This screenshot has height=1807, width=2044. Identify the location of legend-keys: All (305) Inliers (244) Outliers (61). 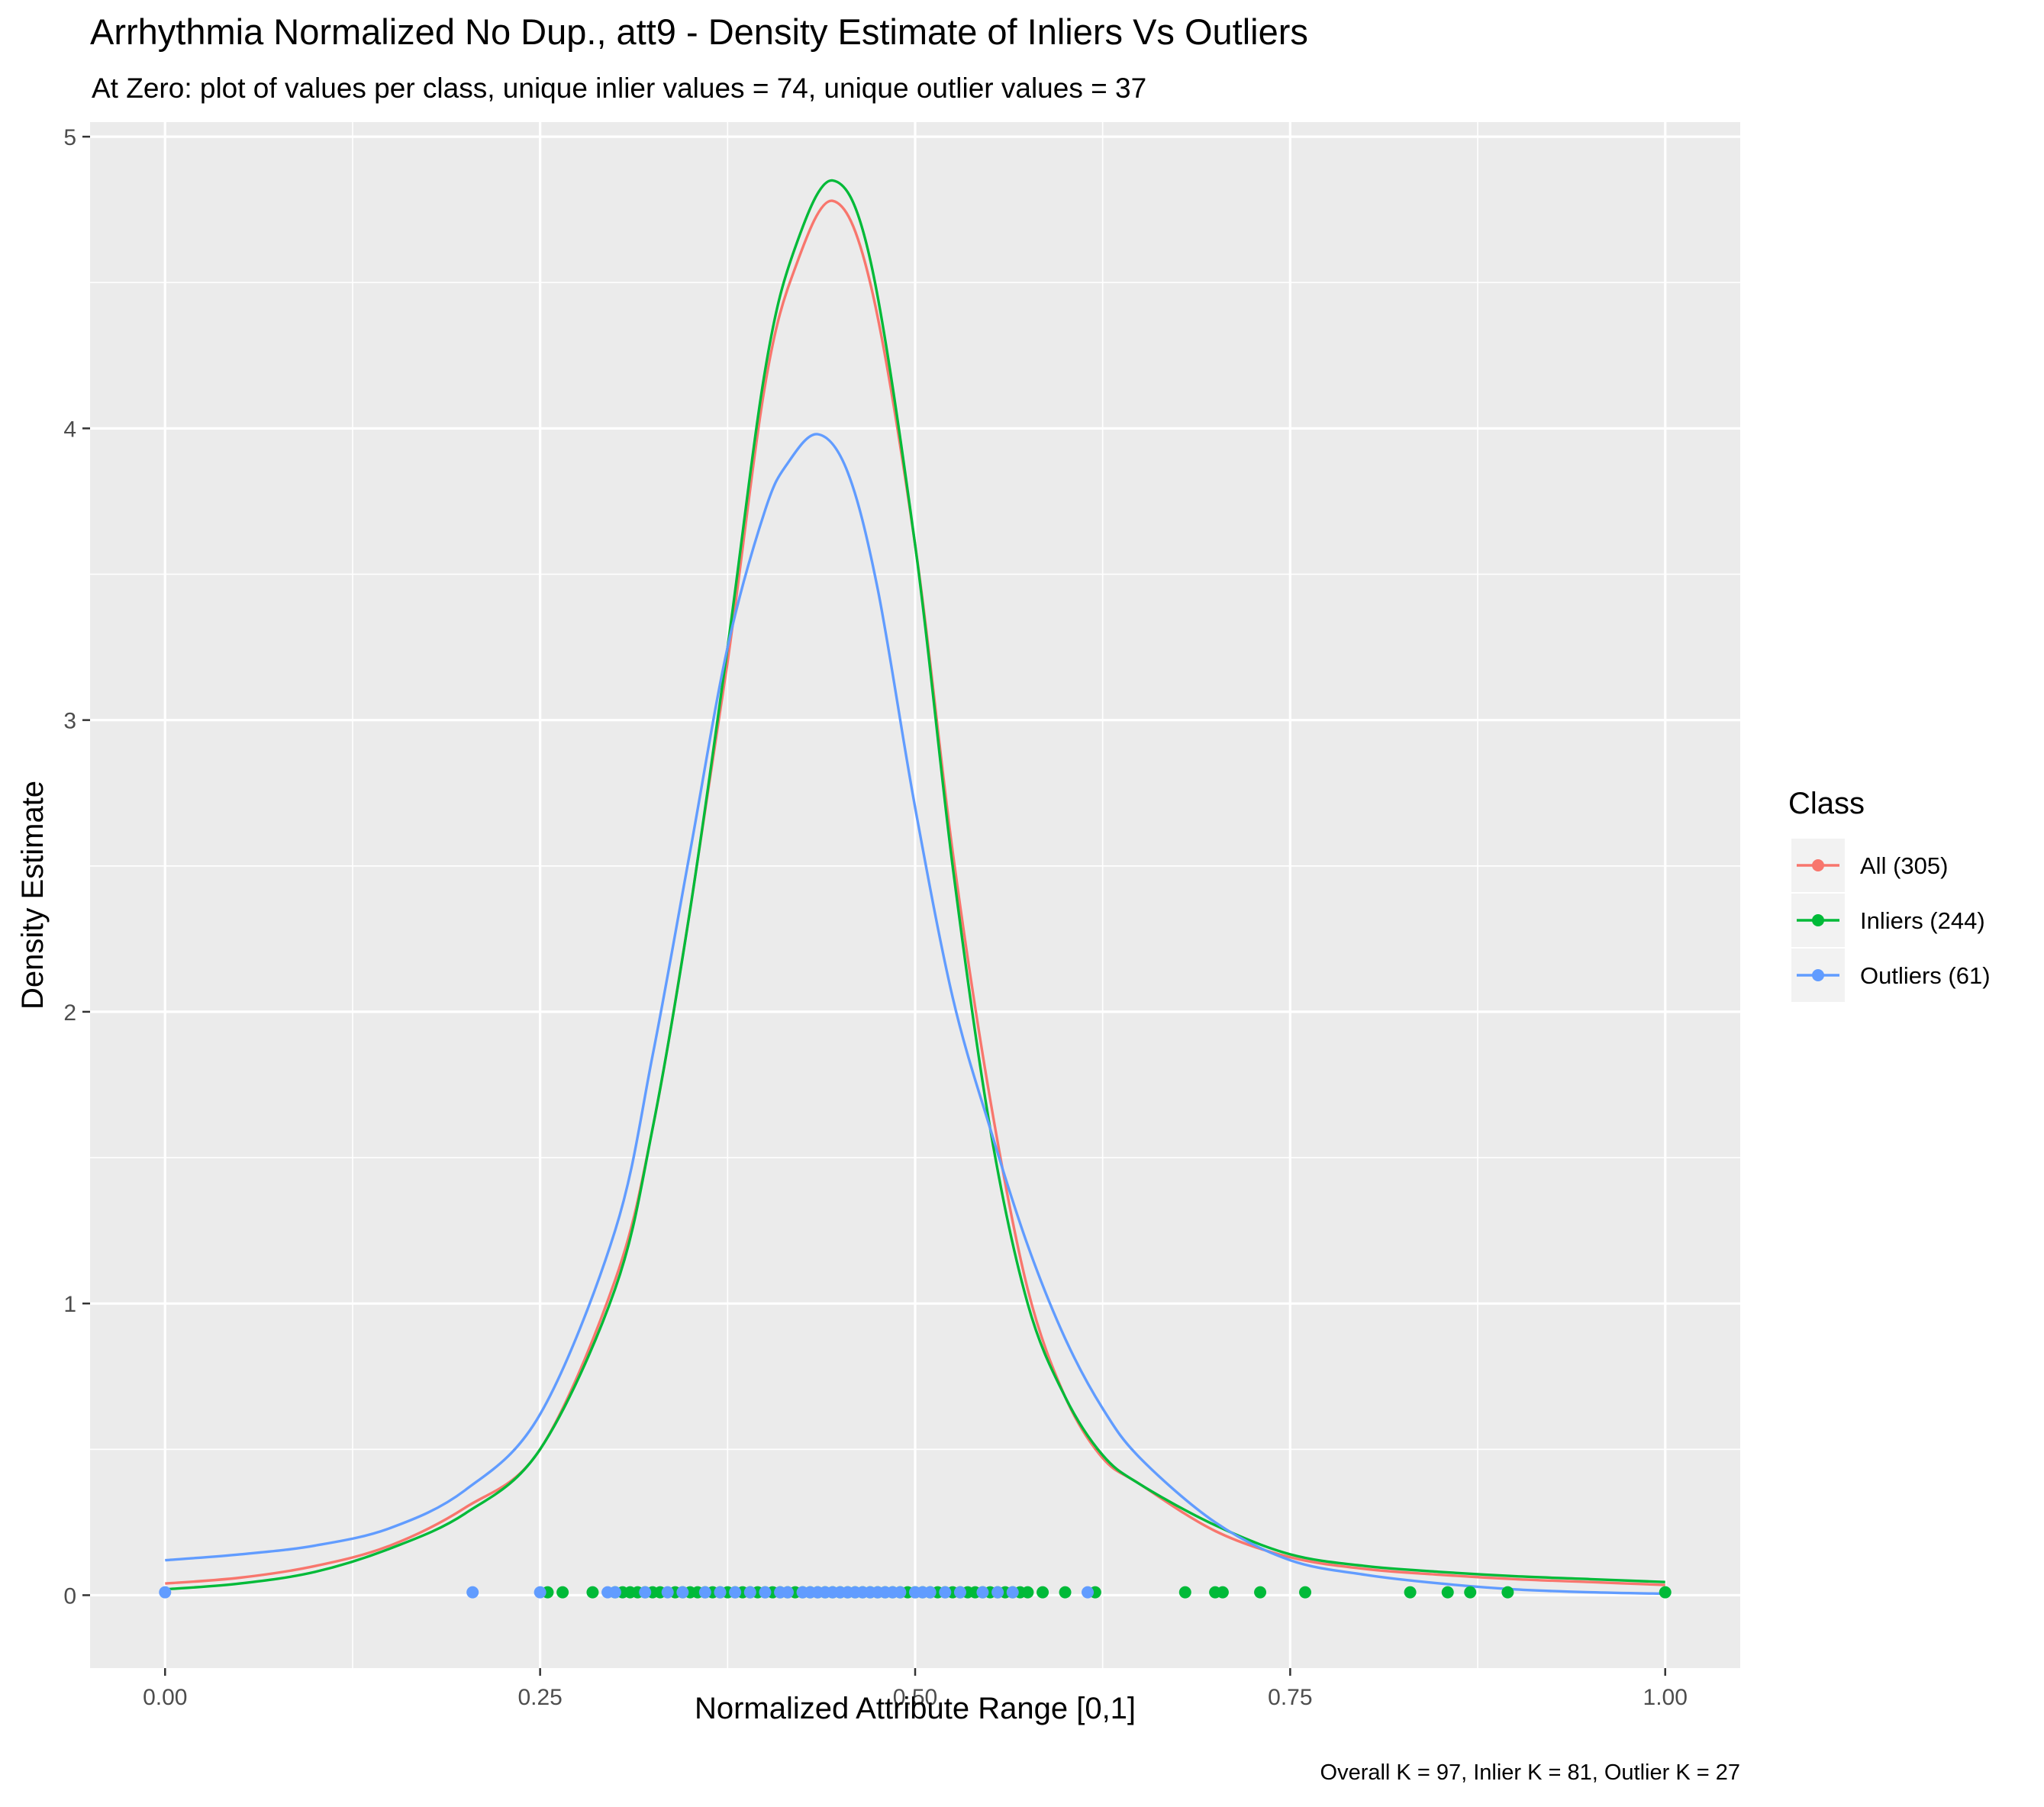
(1891, 921).